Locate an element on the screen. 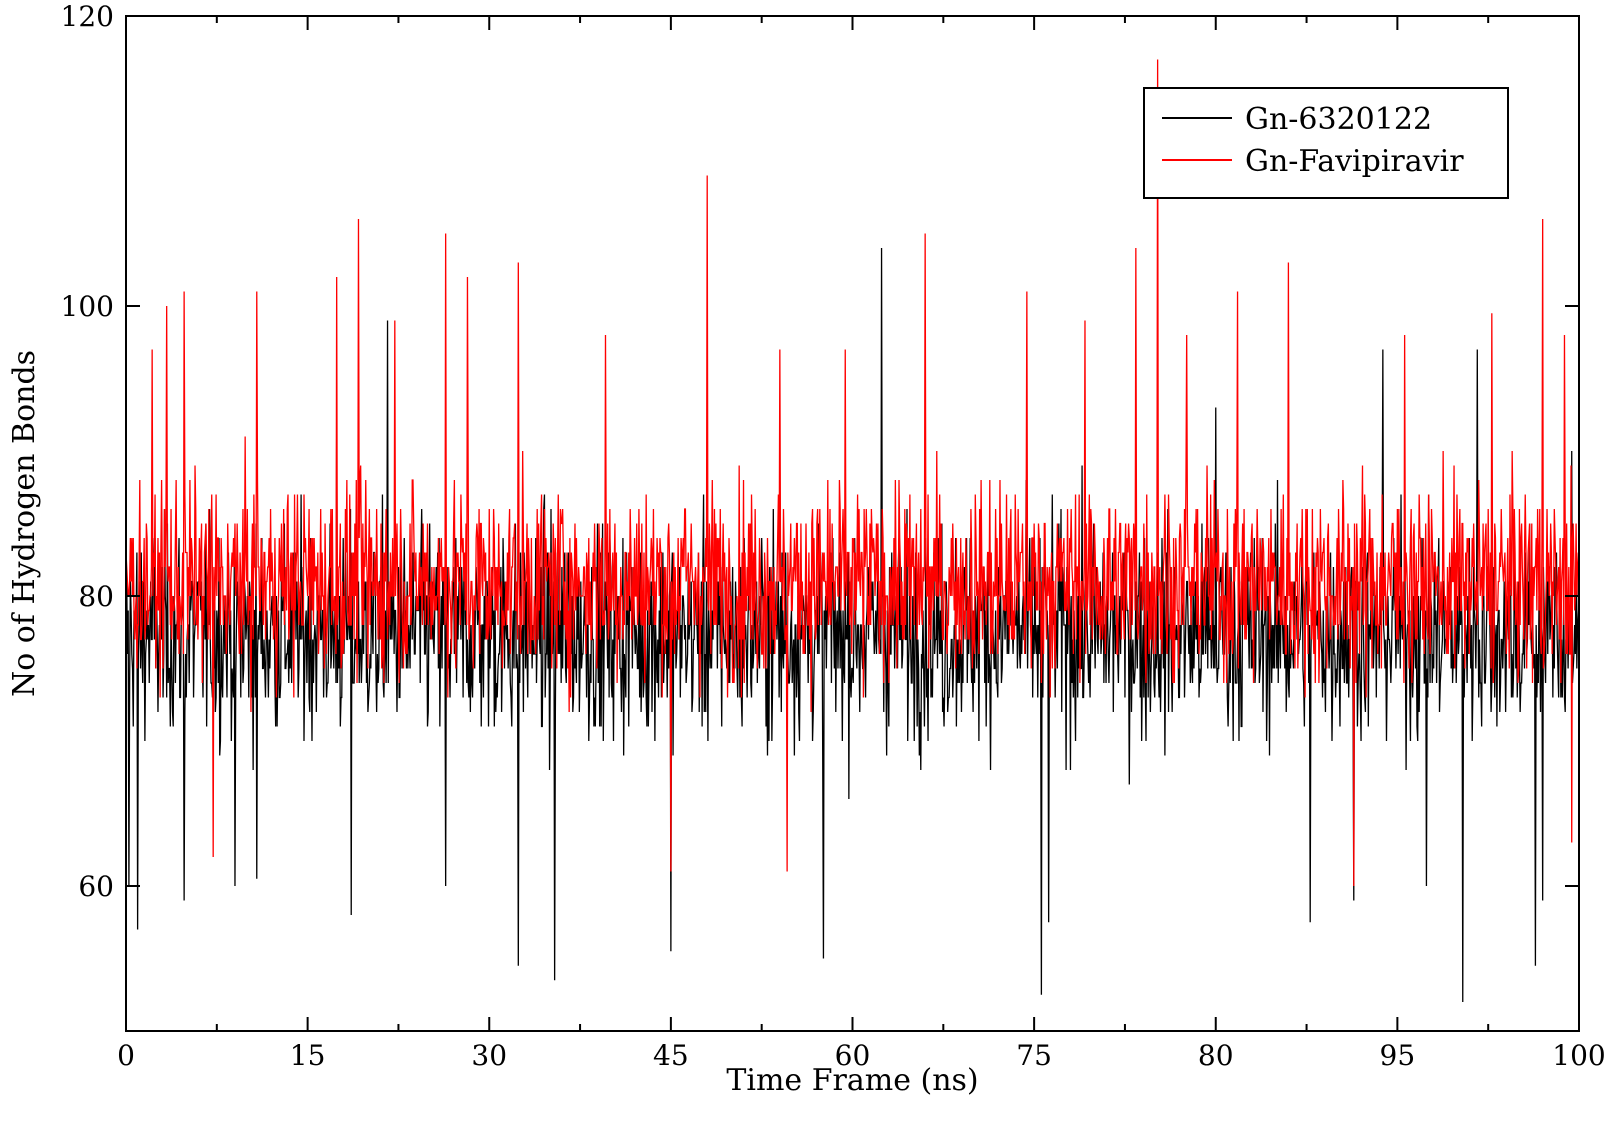 This screenshot has width=1608, height=1126. x-tick-label: 15 is located at coordinates (308, 1055).